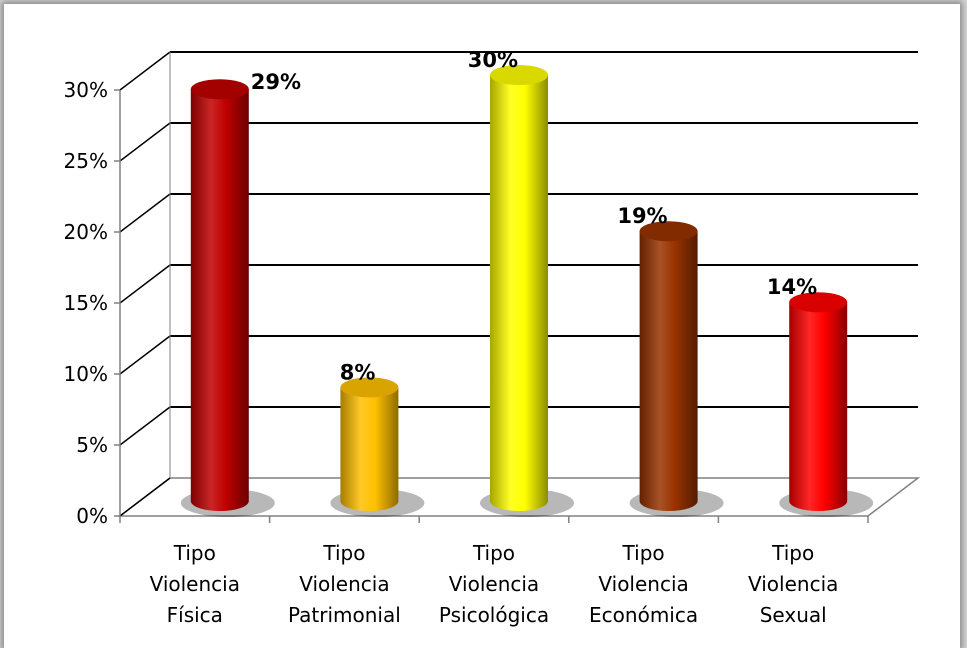 The height and width of the screenshot is (648, 967). Describe the element at coordinates (792, 287) in the screenshot. I see `data-label: 14%` at that location.